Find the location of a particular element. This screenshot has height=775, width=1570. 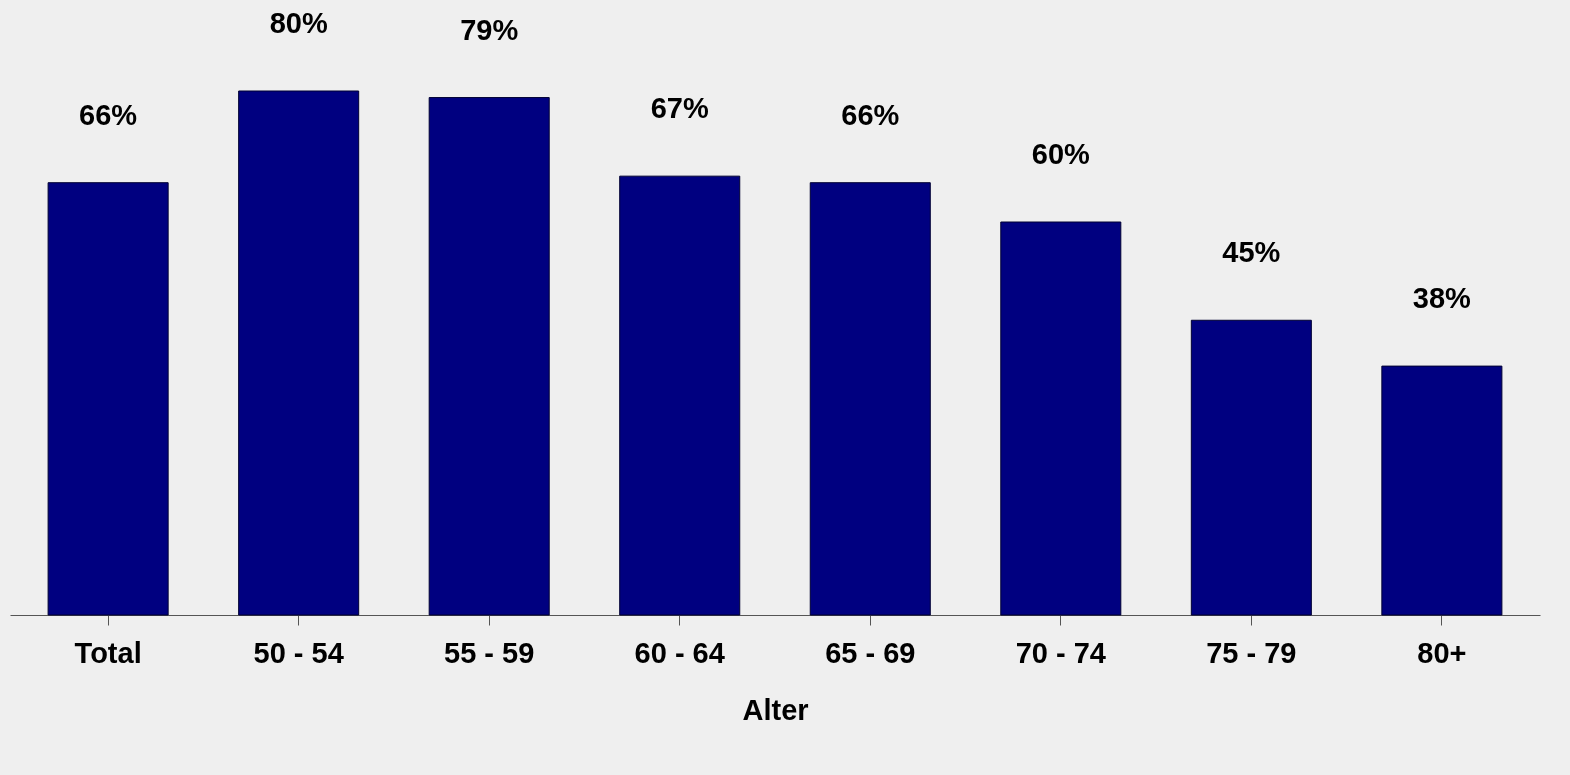

x-axis-title: Alter is located at coordinates (775, 709).